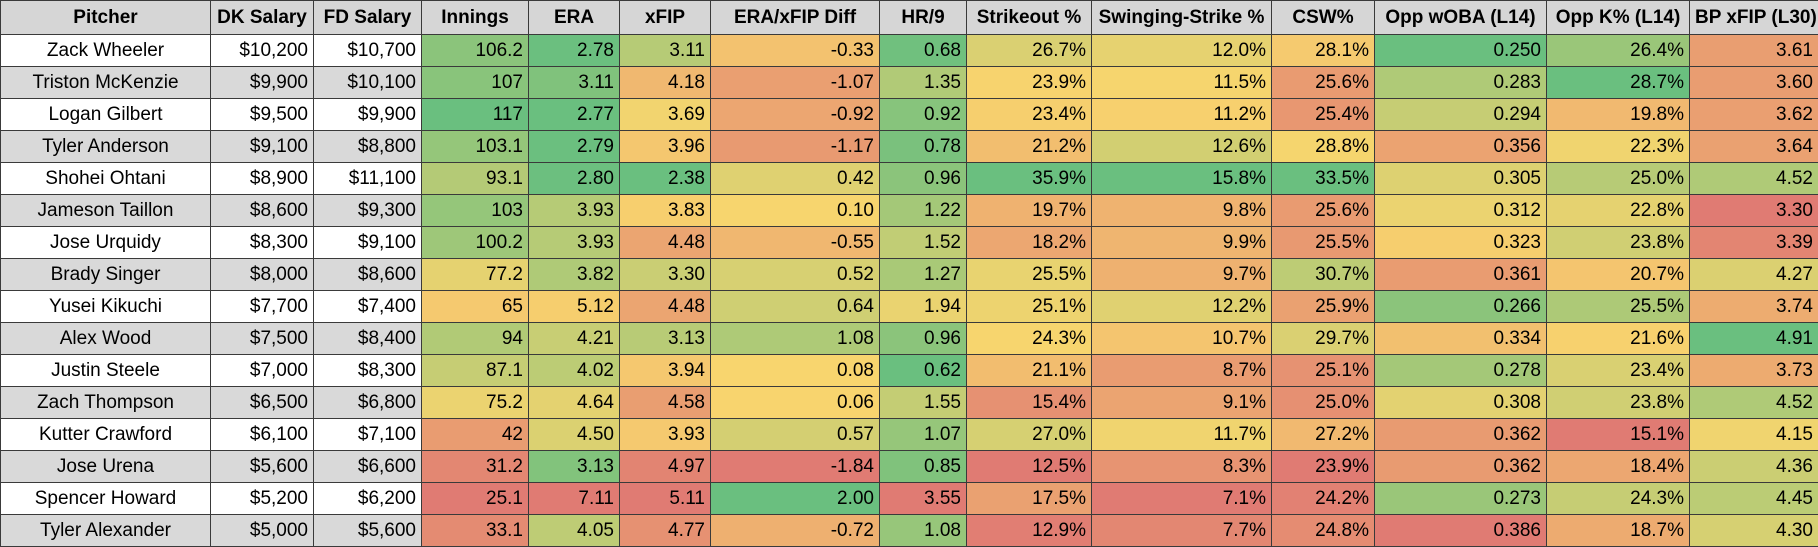  I want to click on cell-fd: $10,100, so click(368, 83).